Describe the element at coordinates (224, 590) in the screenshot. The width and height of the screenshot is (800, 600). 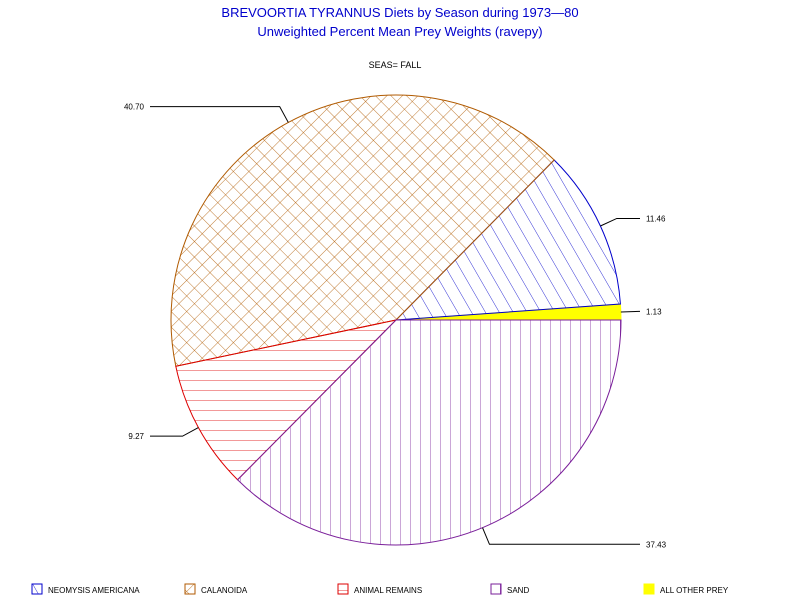
I see `legend-label: CALANOIDA` at that location.